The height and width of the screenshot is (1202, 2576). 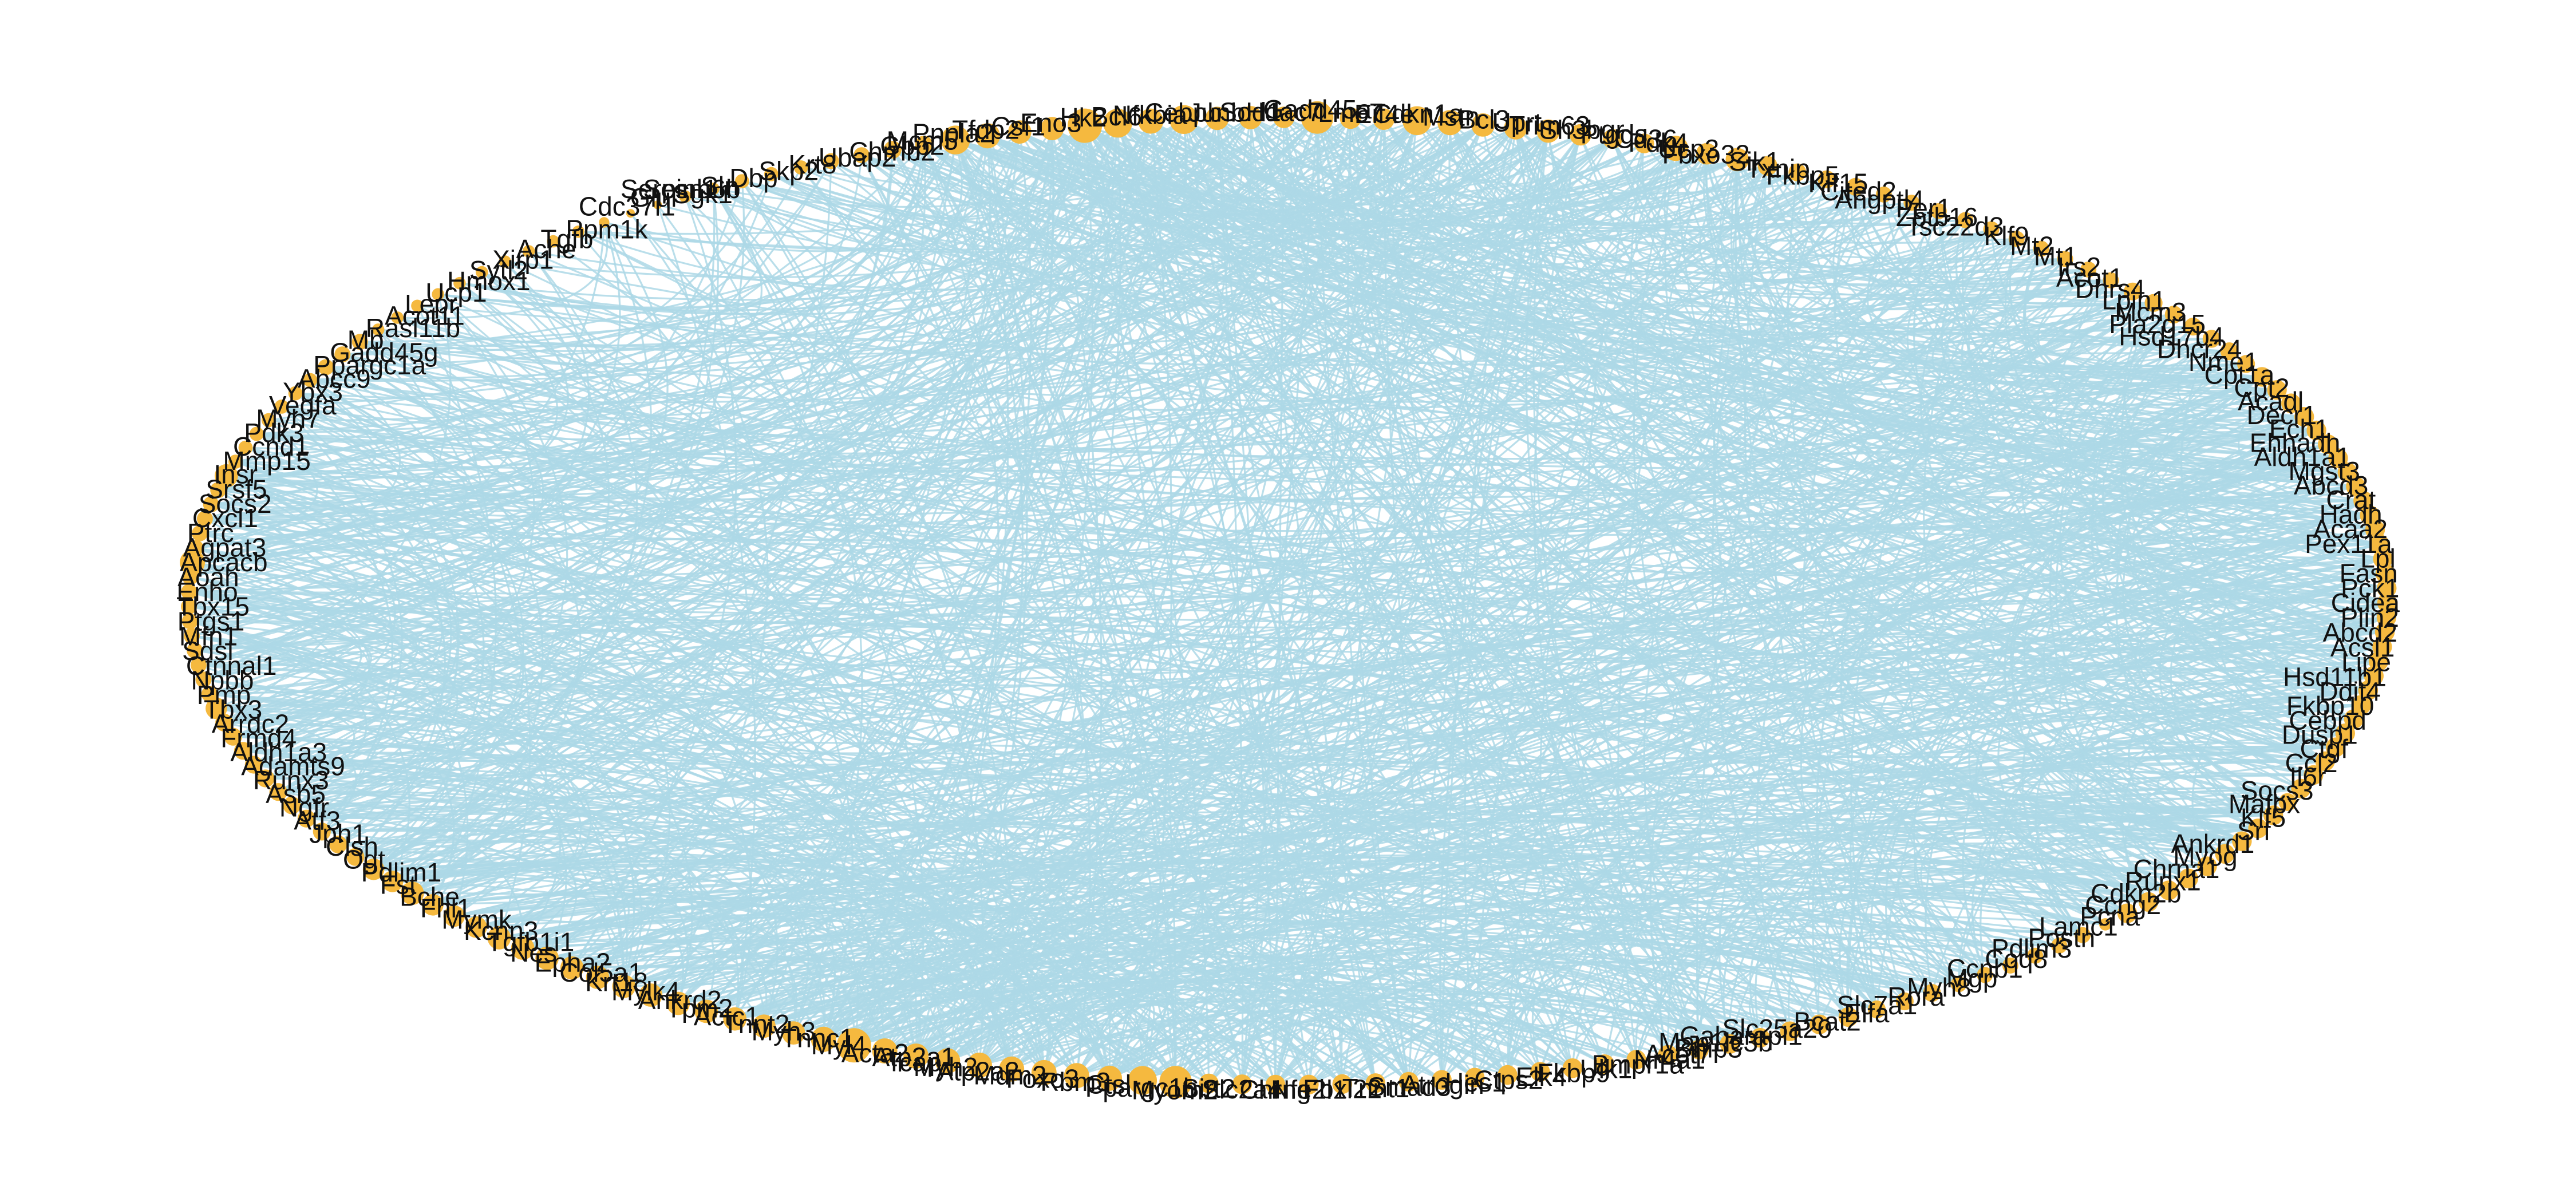 What do you see at coordinates (788, 171) in the screenshot?
I see `node-label-skp2: Skp2` at bounding box center [788, 171].